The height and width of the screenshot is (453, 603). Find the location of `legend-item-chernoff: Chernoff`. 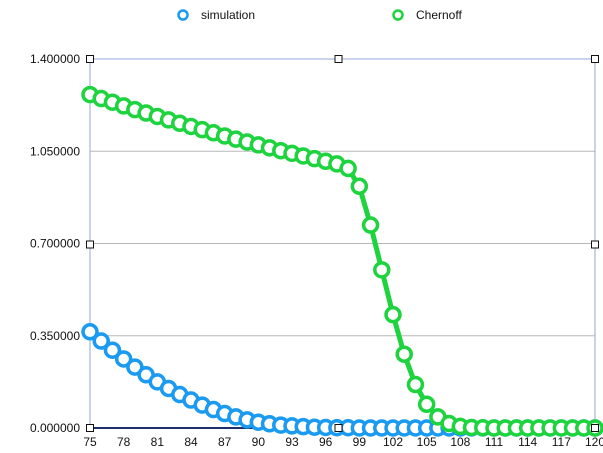

legend-item-chernoff: Chernoff is located at coordinates (427, 15).